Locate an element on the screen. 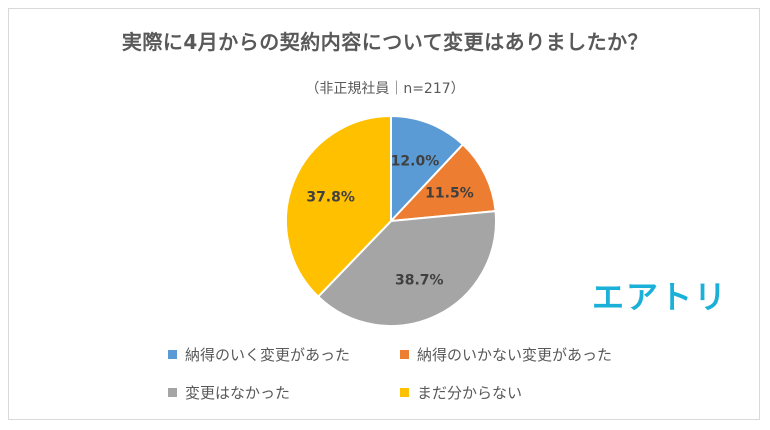 The height and width of the screenshot is (430, 770). legend-label-2: 納得のいかない変更があった is located at coordinates (515, 355).